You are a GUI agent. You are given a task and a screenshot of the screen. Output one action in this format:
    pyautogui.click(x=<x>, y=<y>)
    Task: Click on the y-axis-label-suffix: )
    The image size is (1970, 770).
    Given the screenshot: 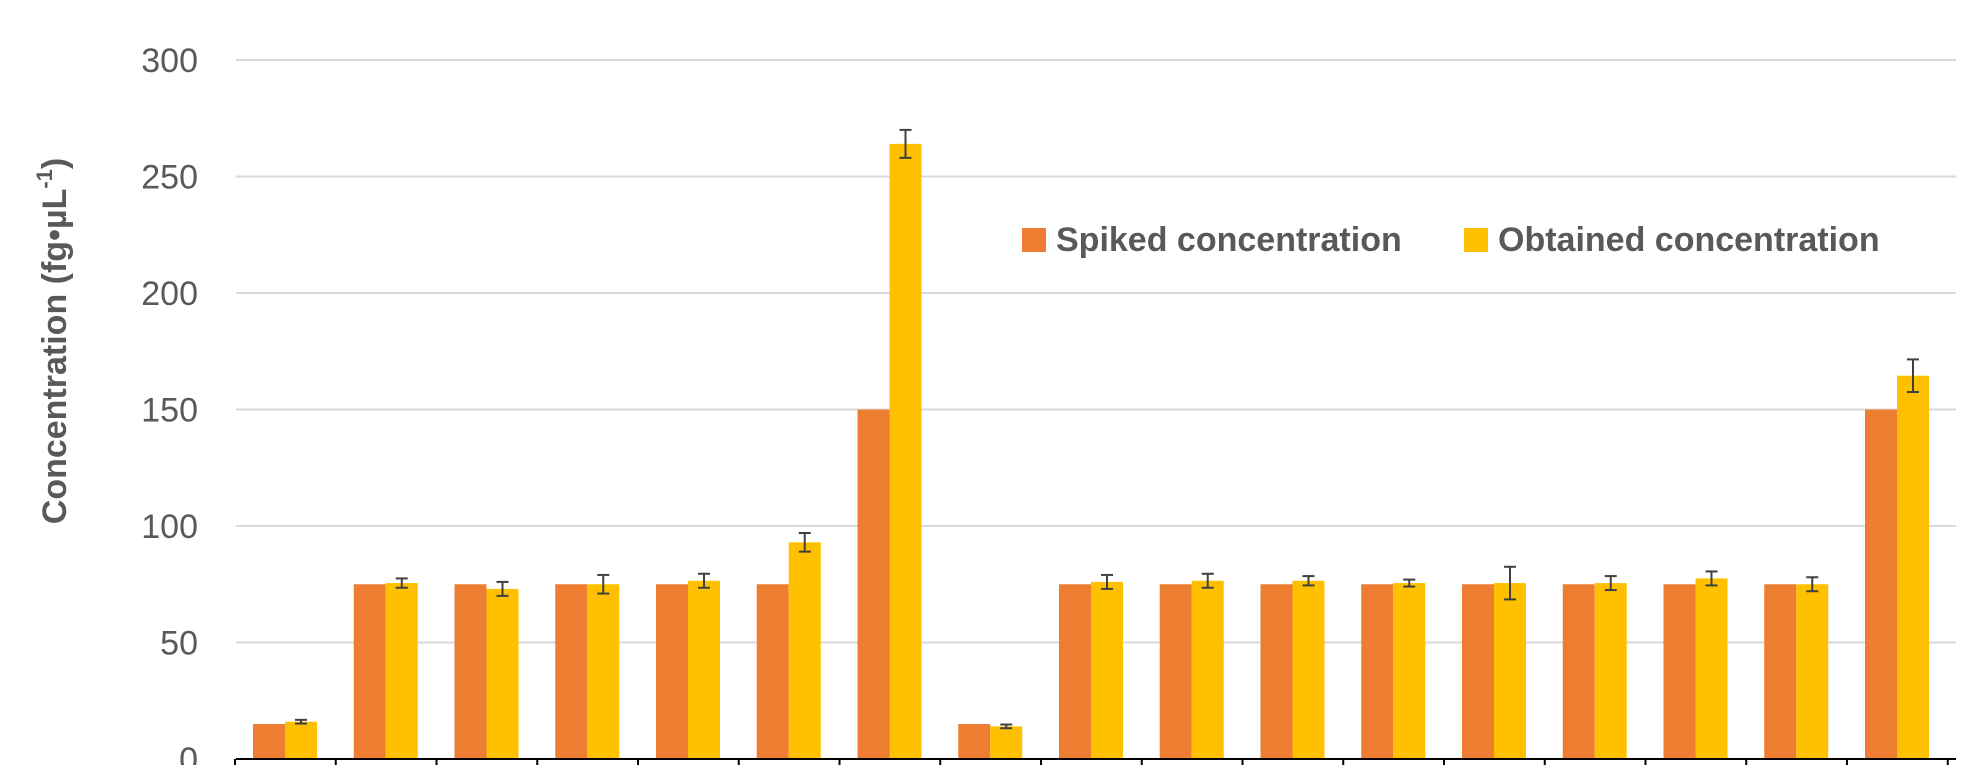 What is the action you would take?
    pyautogui.click(x=55, y=163)
    